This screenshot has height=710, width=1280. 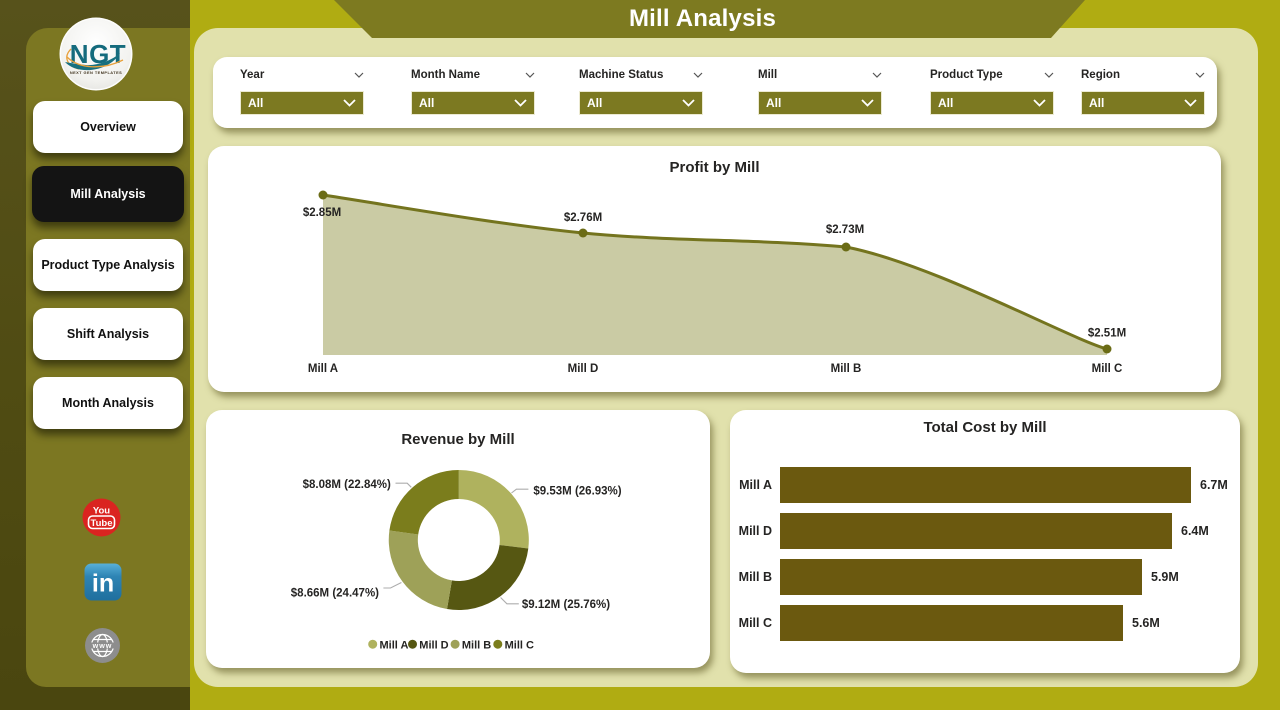 I want to click on svg-text: 6.7M, so click(x=1214, y=485).